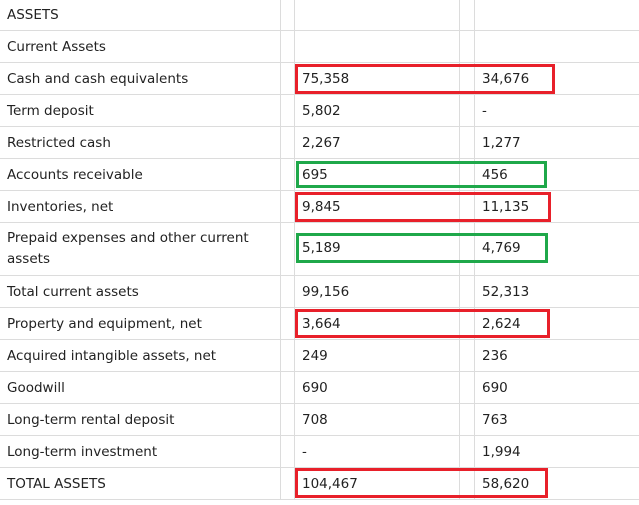 This screenshot has width=639, height=505. I want to click on cell-value: 249, so click(315, 356).